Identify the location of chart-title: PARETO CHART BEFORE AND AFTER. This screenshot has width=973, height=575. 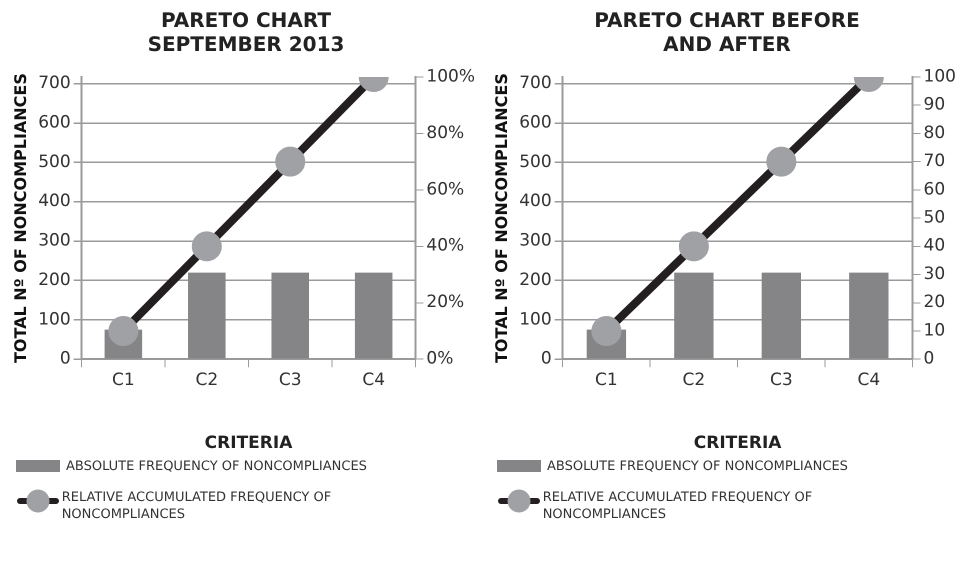
(727, 33).